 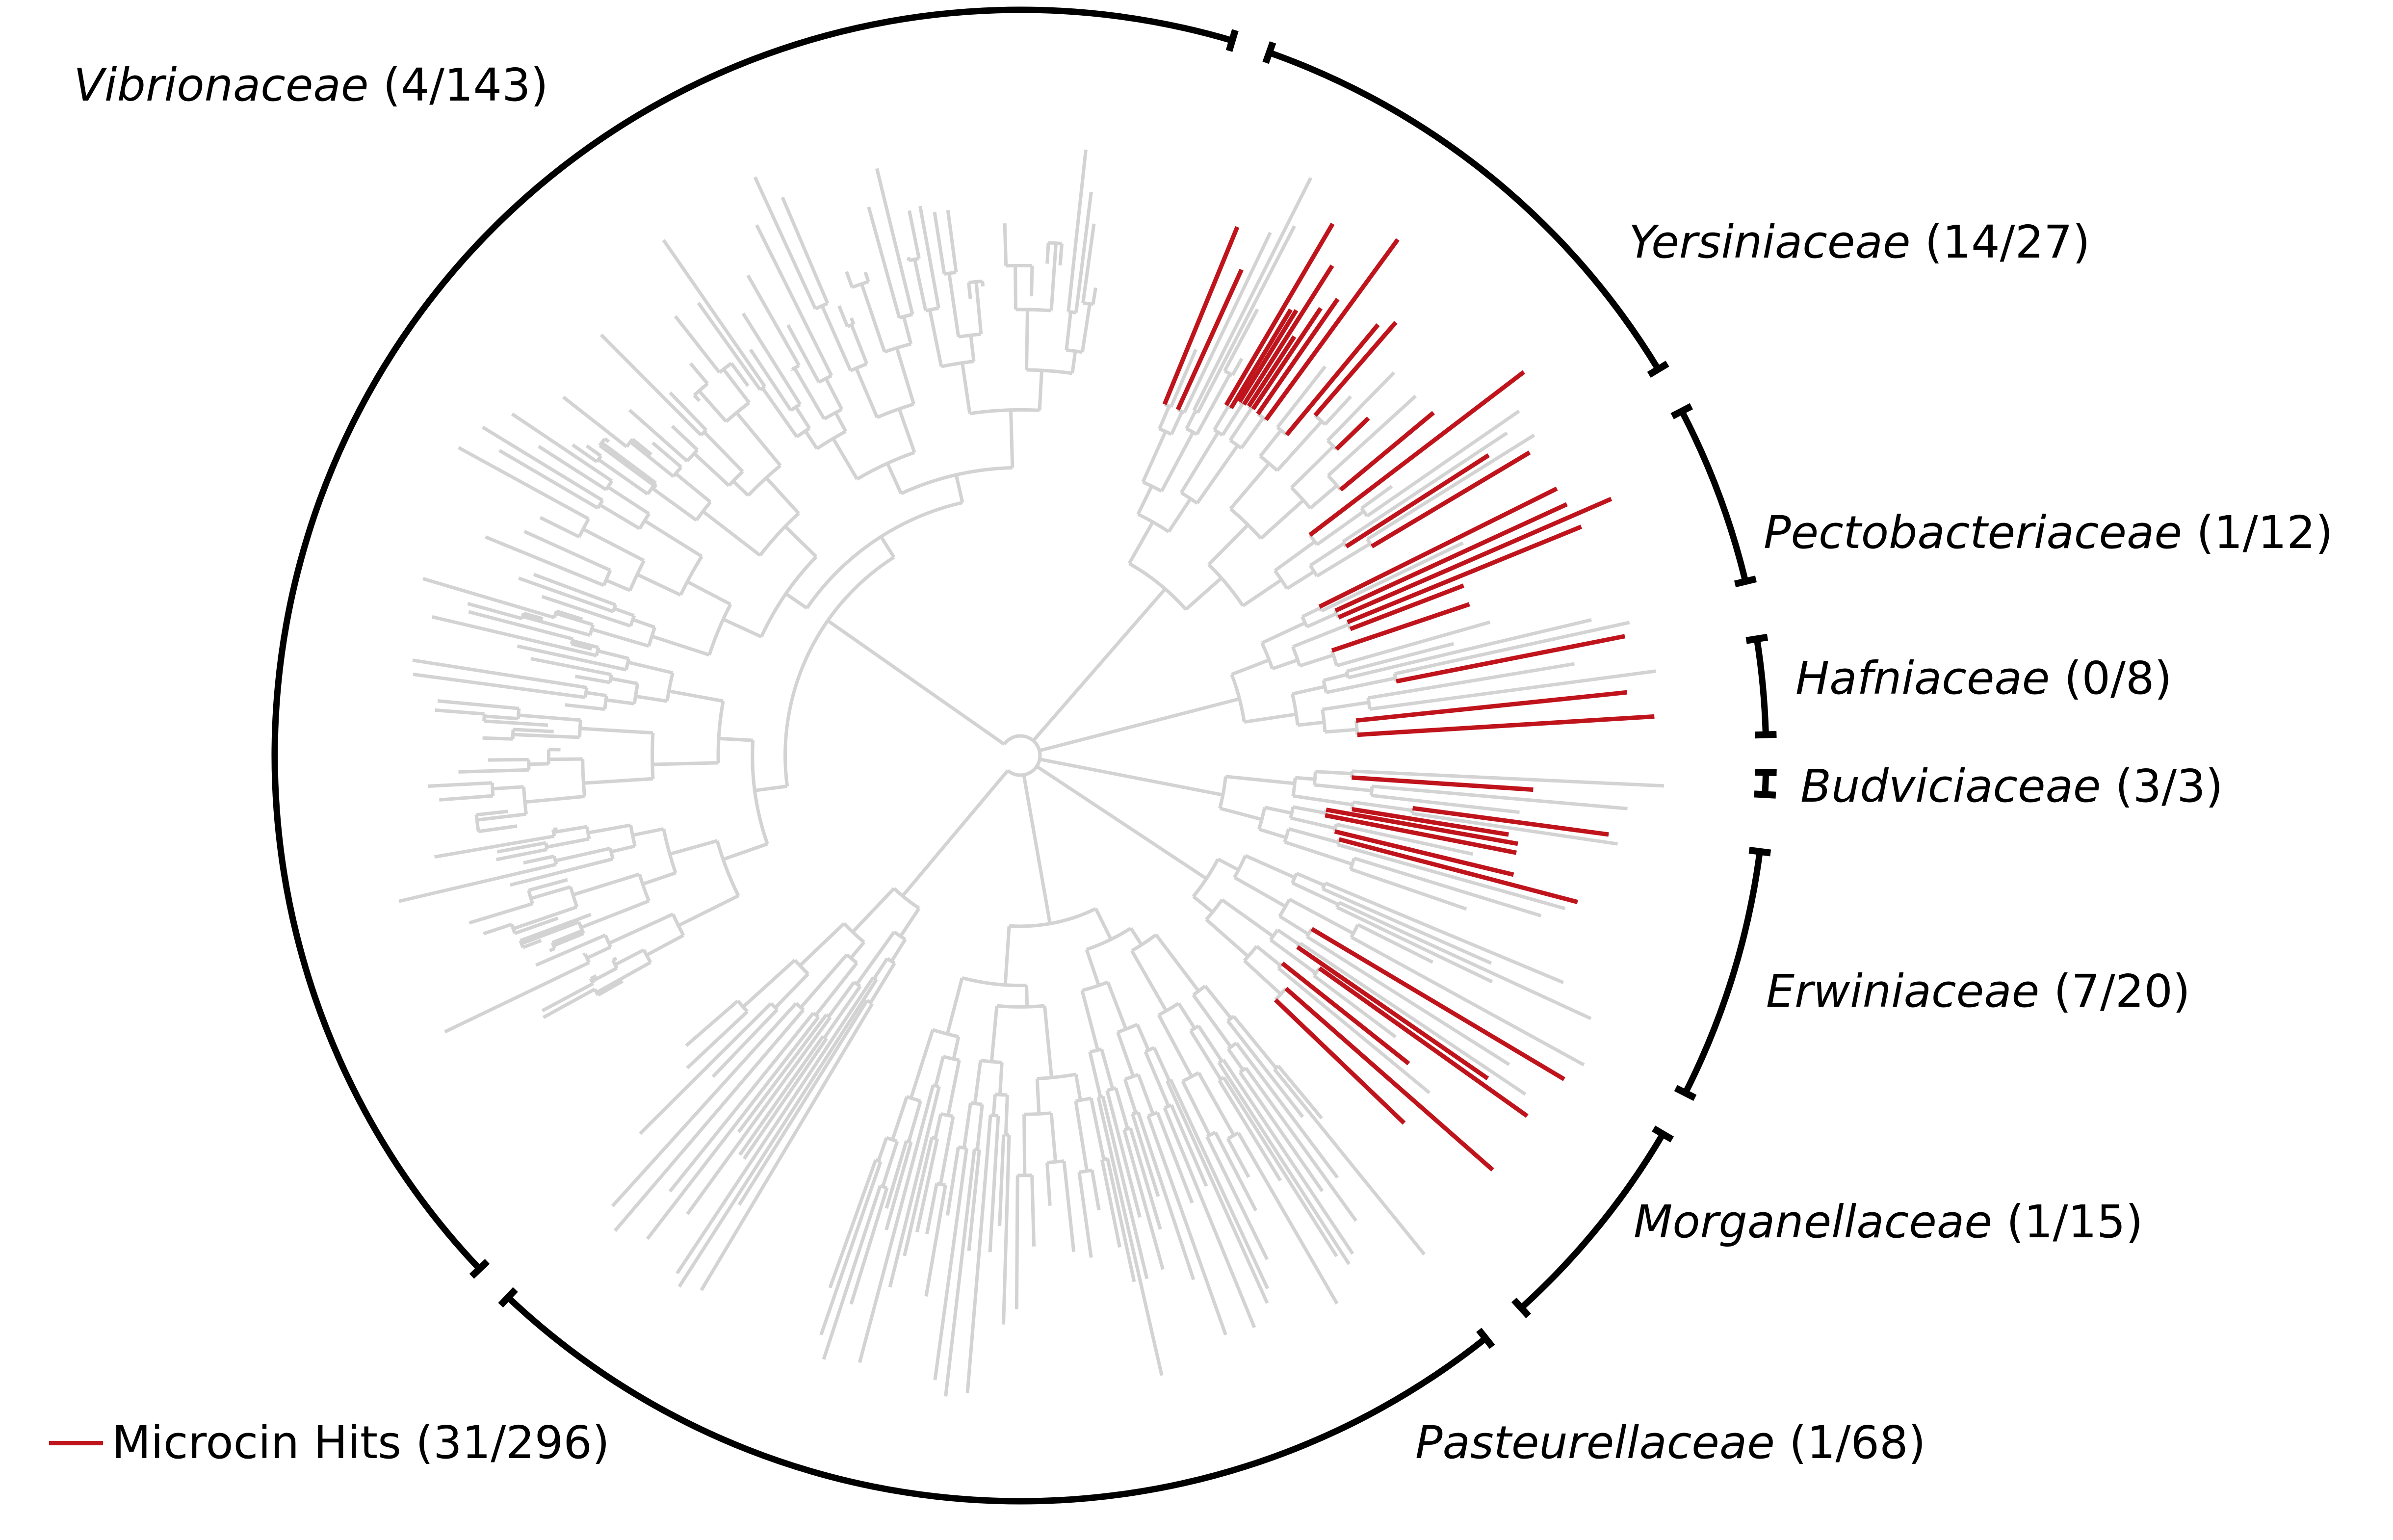 What do you see at coordinates (997, 1399) in the screenshot?
I see `clade-arc-pasteurellaceae` at bounding box center [997, 1399].